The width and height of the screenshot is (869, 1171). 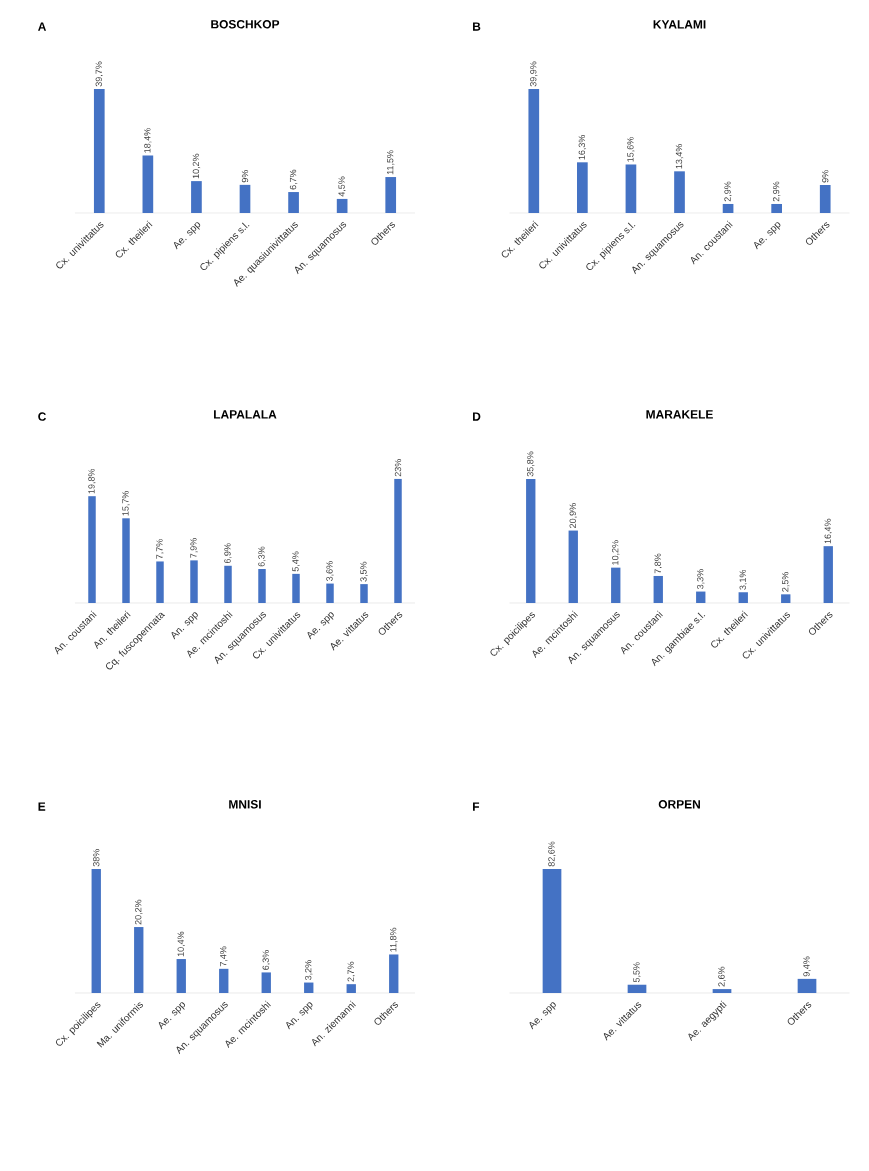 I want to click on data-label: 39,9%, so click(x=534, y=74).